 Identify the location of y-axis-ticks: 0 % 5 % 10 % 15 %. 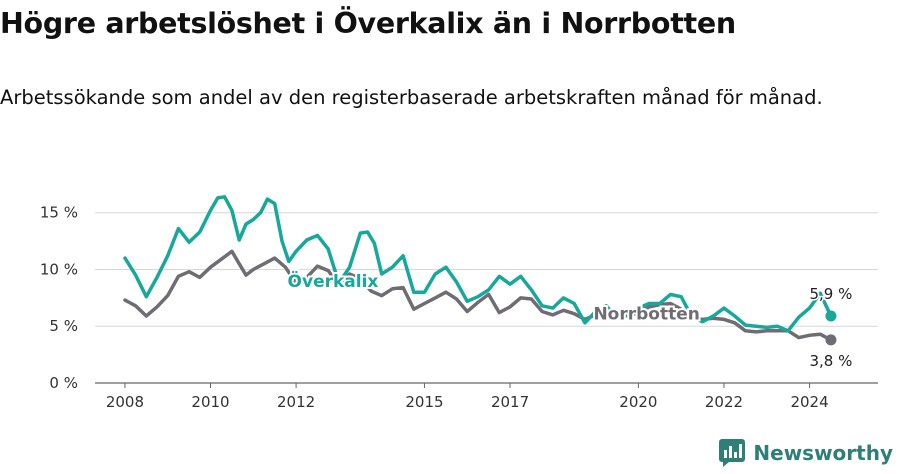
(59, 298).